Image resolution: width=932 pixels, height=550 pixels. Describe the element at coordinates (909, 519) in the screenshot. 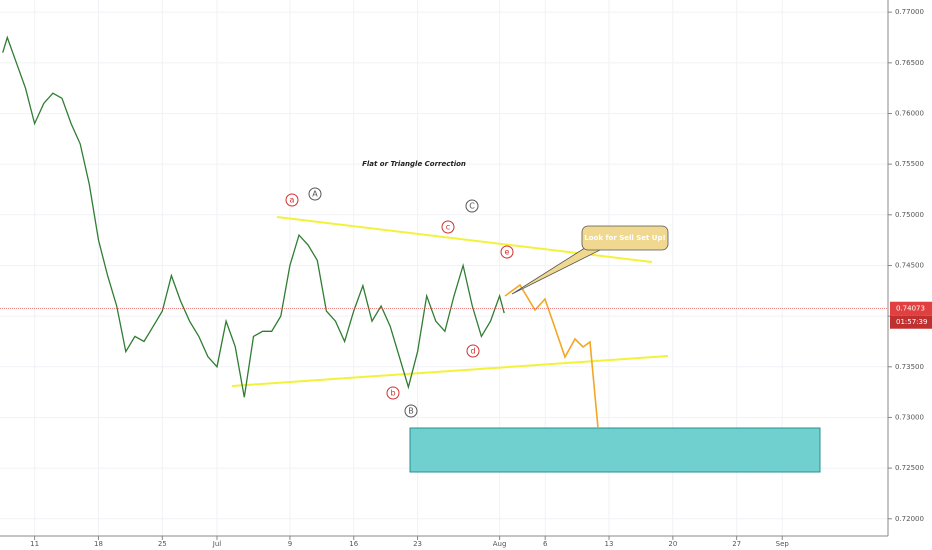

I see `y-tick-label: 0.72000` at that location.